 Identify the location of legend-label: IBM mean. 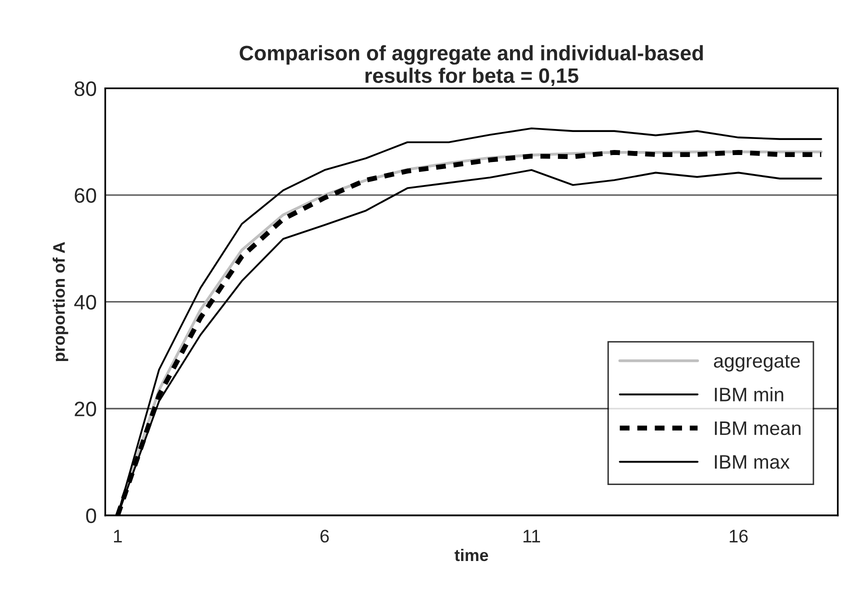
(757, 429).